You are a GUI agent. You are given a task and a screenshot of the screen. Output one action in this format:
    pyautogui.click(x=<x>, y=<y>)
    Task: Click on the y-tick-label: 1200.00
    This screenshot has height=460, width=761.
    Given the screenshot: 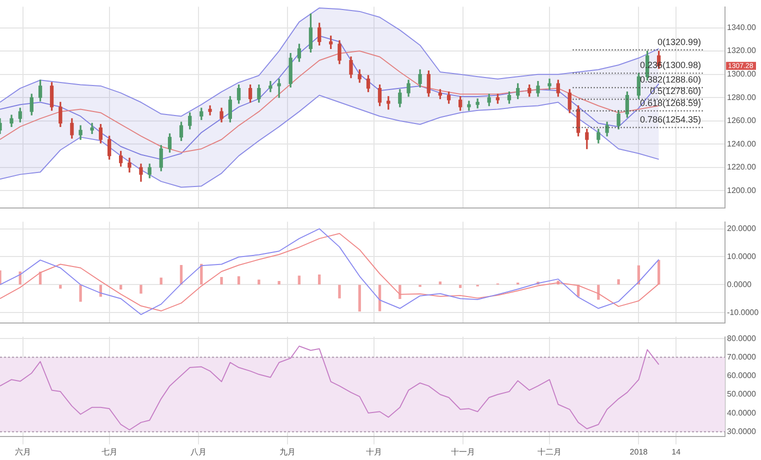 What is the action you would take?
    pyautogui.click(x=741, y=190)
    